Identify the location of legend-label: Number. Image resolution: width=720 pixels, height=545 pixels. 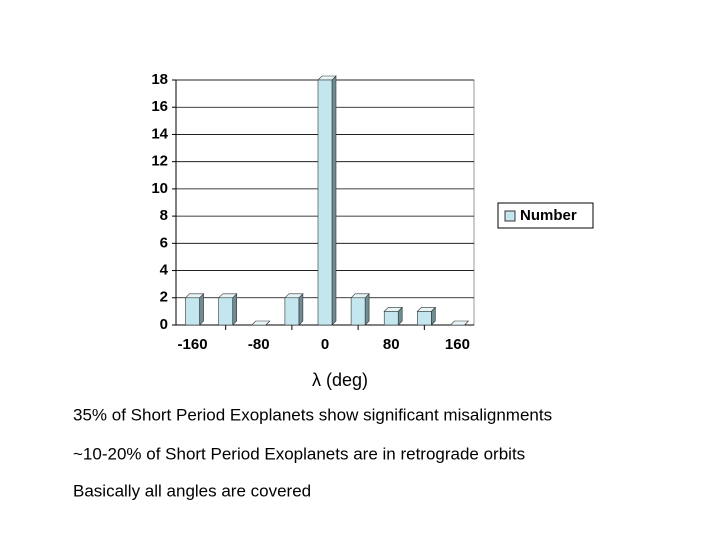
(548, 215).